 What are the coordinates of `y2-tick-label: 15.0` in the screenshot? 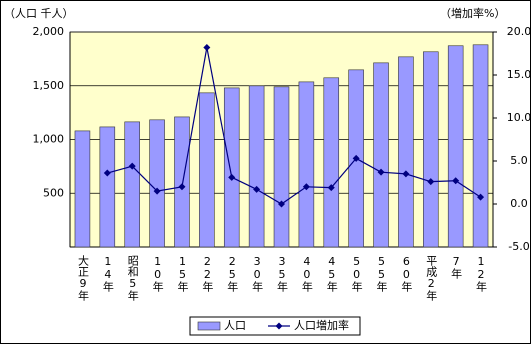 It's located at (519, 74).